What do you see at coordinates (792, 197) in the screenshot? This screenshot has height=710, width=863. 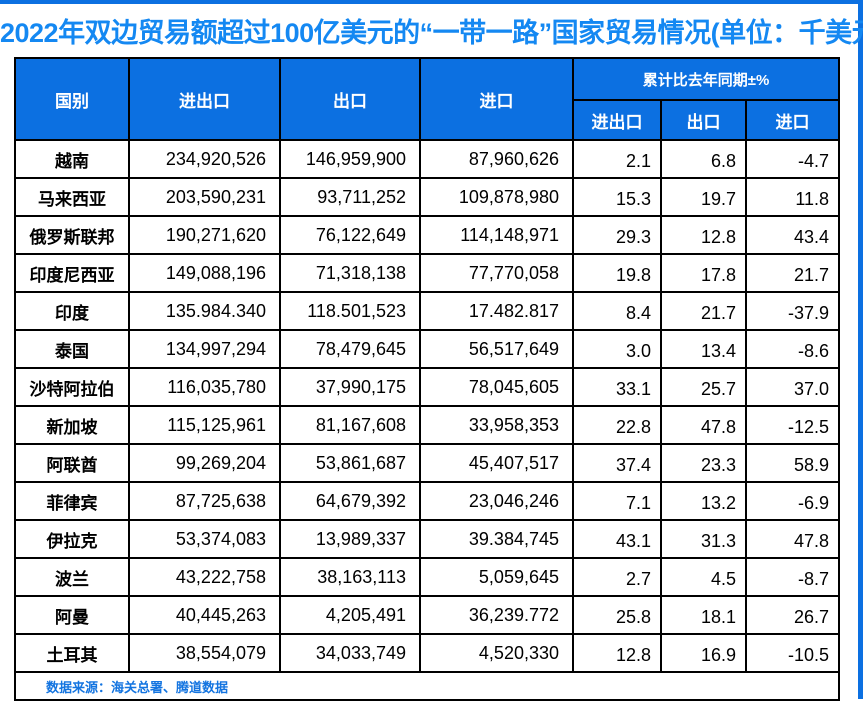 I see `cell-yoy-import: 11.8` at bounding box center [792, 197].